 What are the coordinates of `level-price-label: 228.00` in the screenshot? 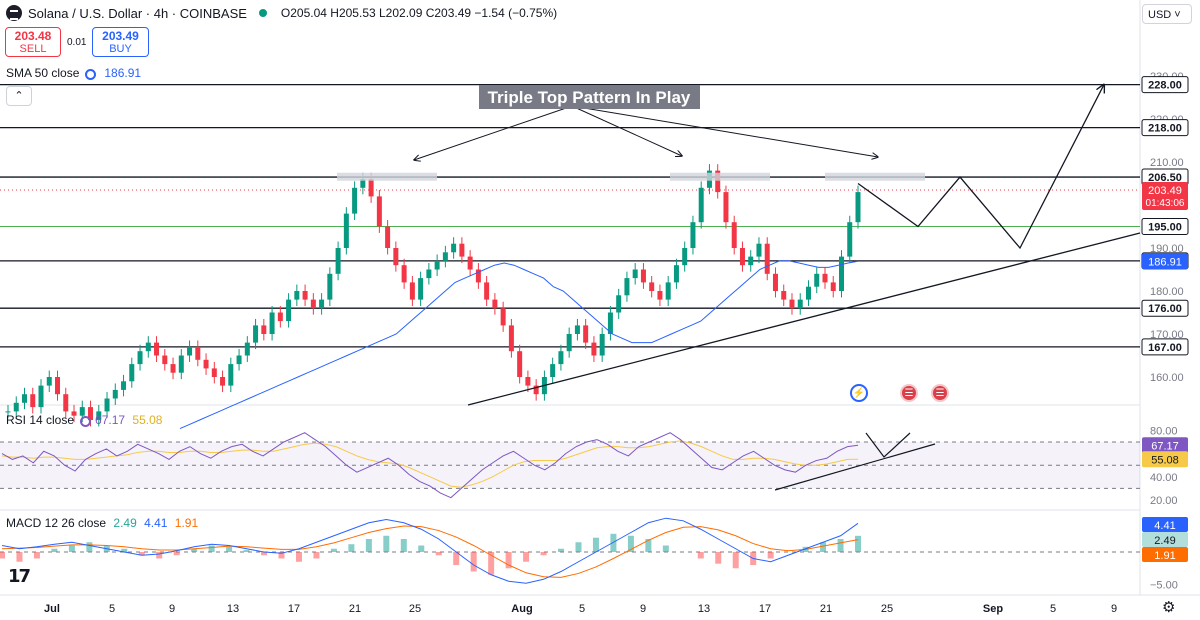 It's located at (1165, 86).